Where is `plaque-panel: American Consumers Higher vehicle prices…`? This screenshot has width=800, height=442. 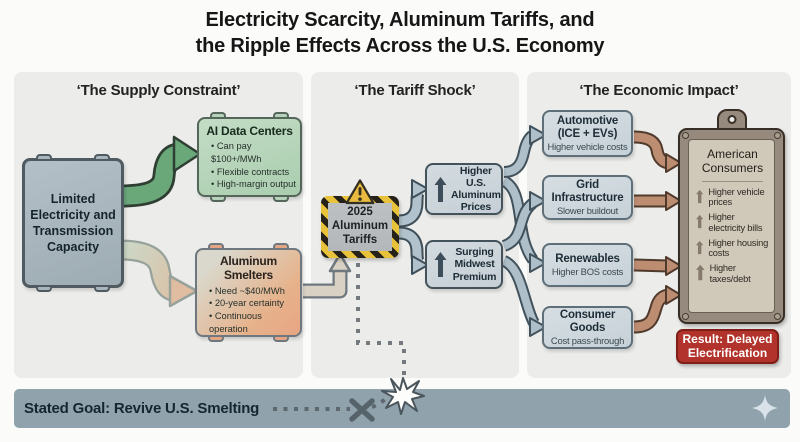 plaque-panel: American Consumers Higher vehicle prices… is located at coordinates (731, 226).